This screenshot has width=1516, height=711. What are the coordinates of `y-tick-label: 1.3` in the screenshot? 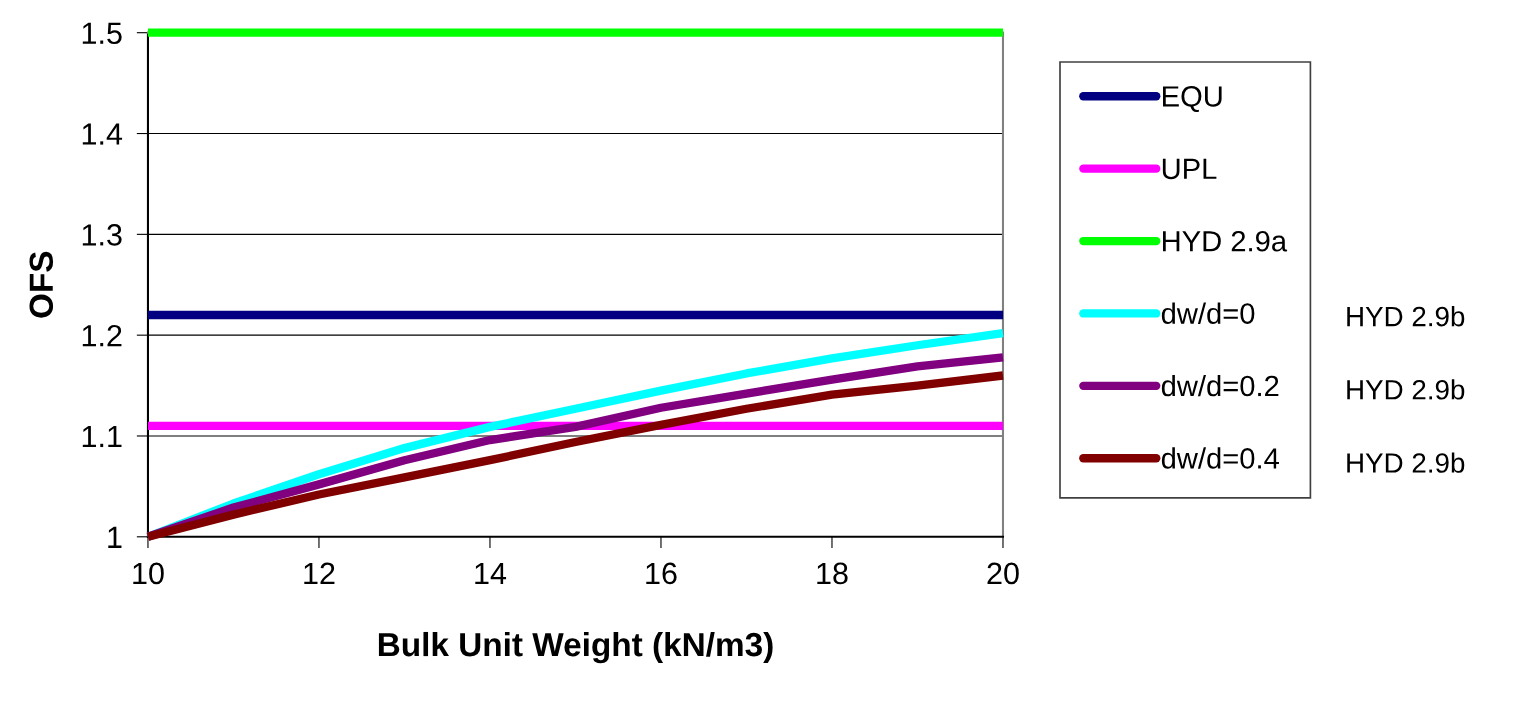 It's located at (102, 235).